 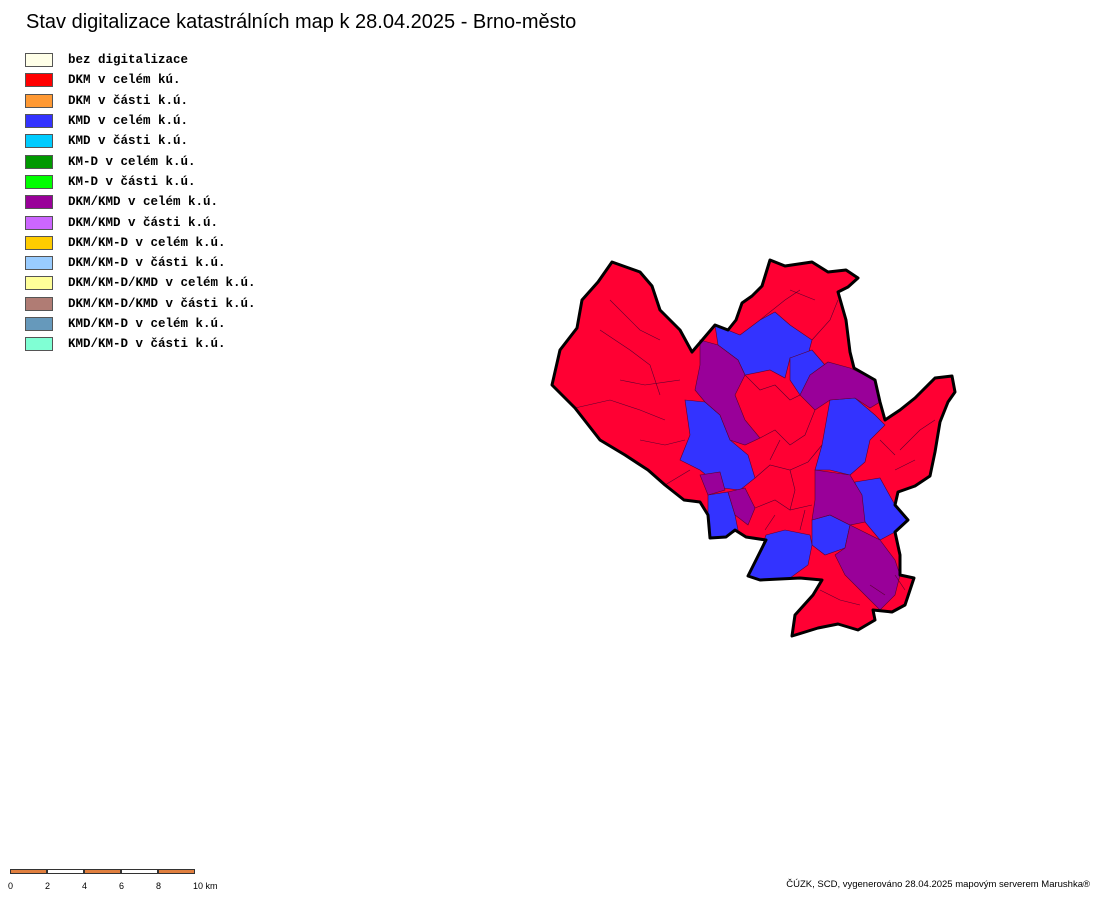 What do you see at coordinates (48, 886) in the screenshot?
I see `scale-bar-tick-label: 2` at bounding box center [48, 886].